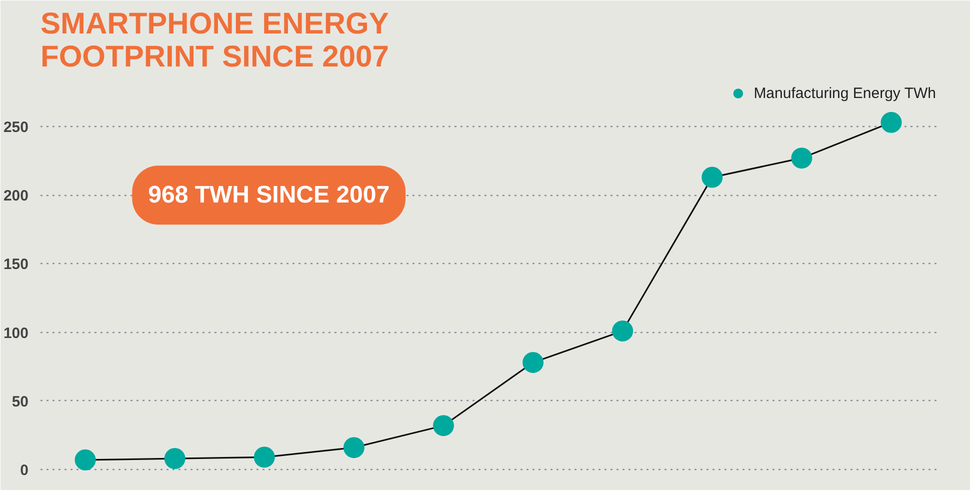  Describe the element at coordinates (20, 401) in the screenshot. I see `y-tick-label: 50` at that location.